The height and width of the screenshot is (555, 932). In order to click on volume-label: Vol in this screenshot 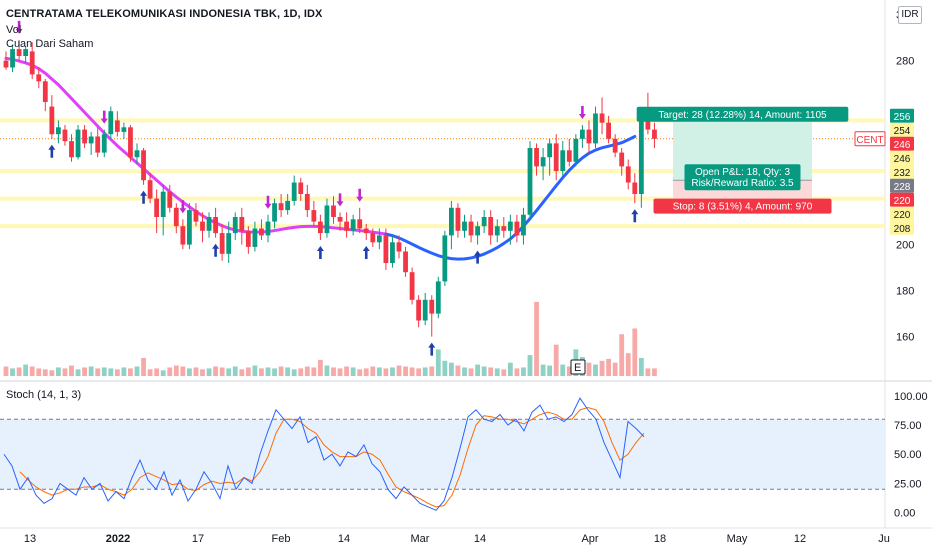, I will do `click(14, 30)`.